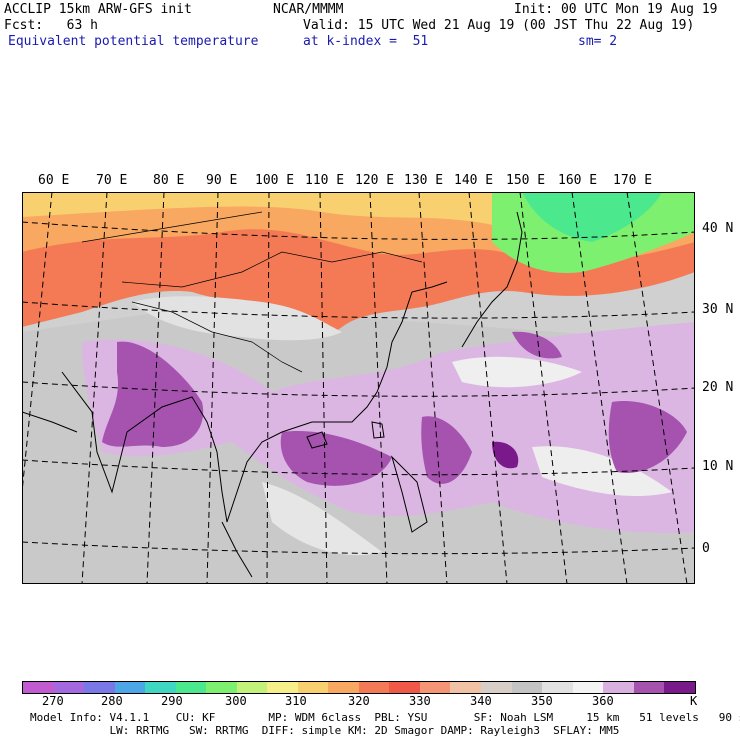 This screenshot has height=740, width=740. Describe the element at coordinates (252, 292) in the screenshot. I see `country-borders` at that location.